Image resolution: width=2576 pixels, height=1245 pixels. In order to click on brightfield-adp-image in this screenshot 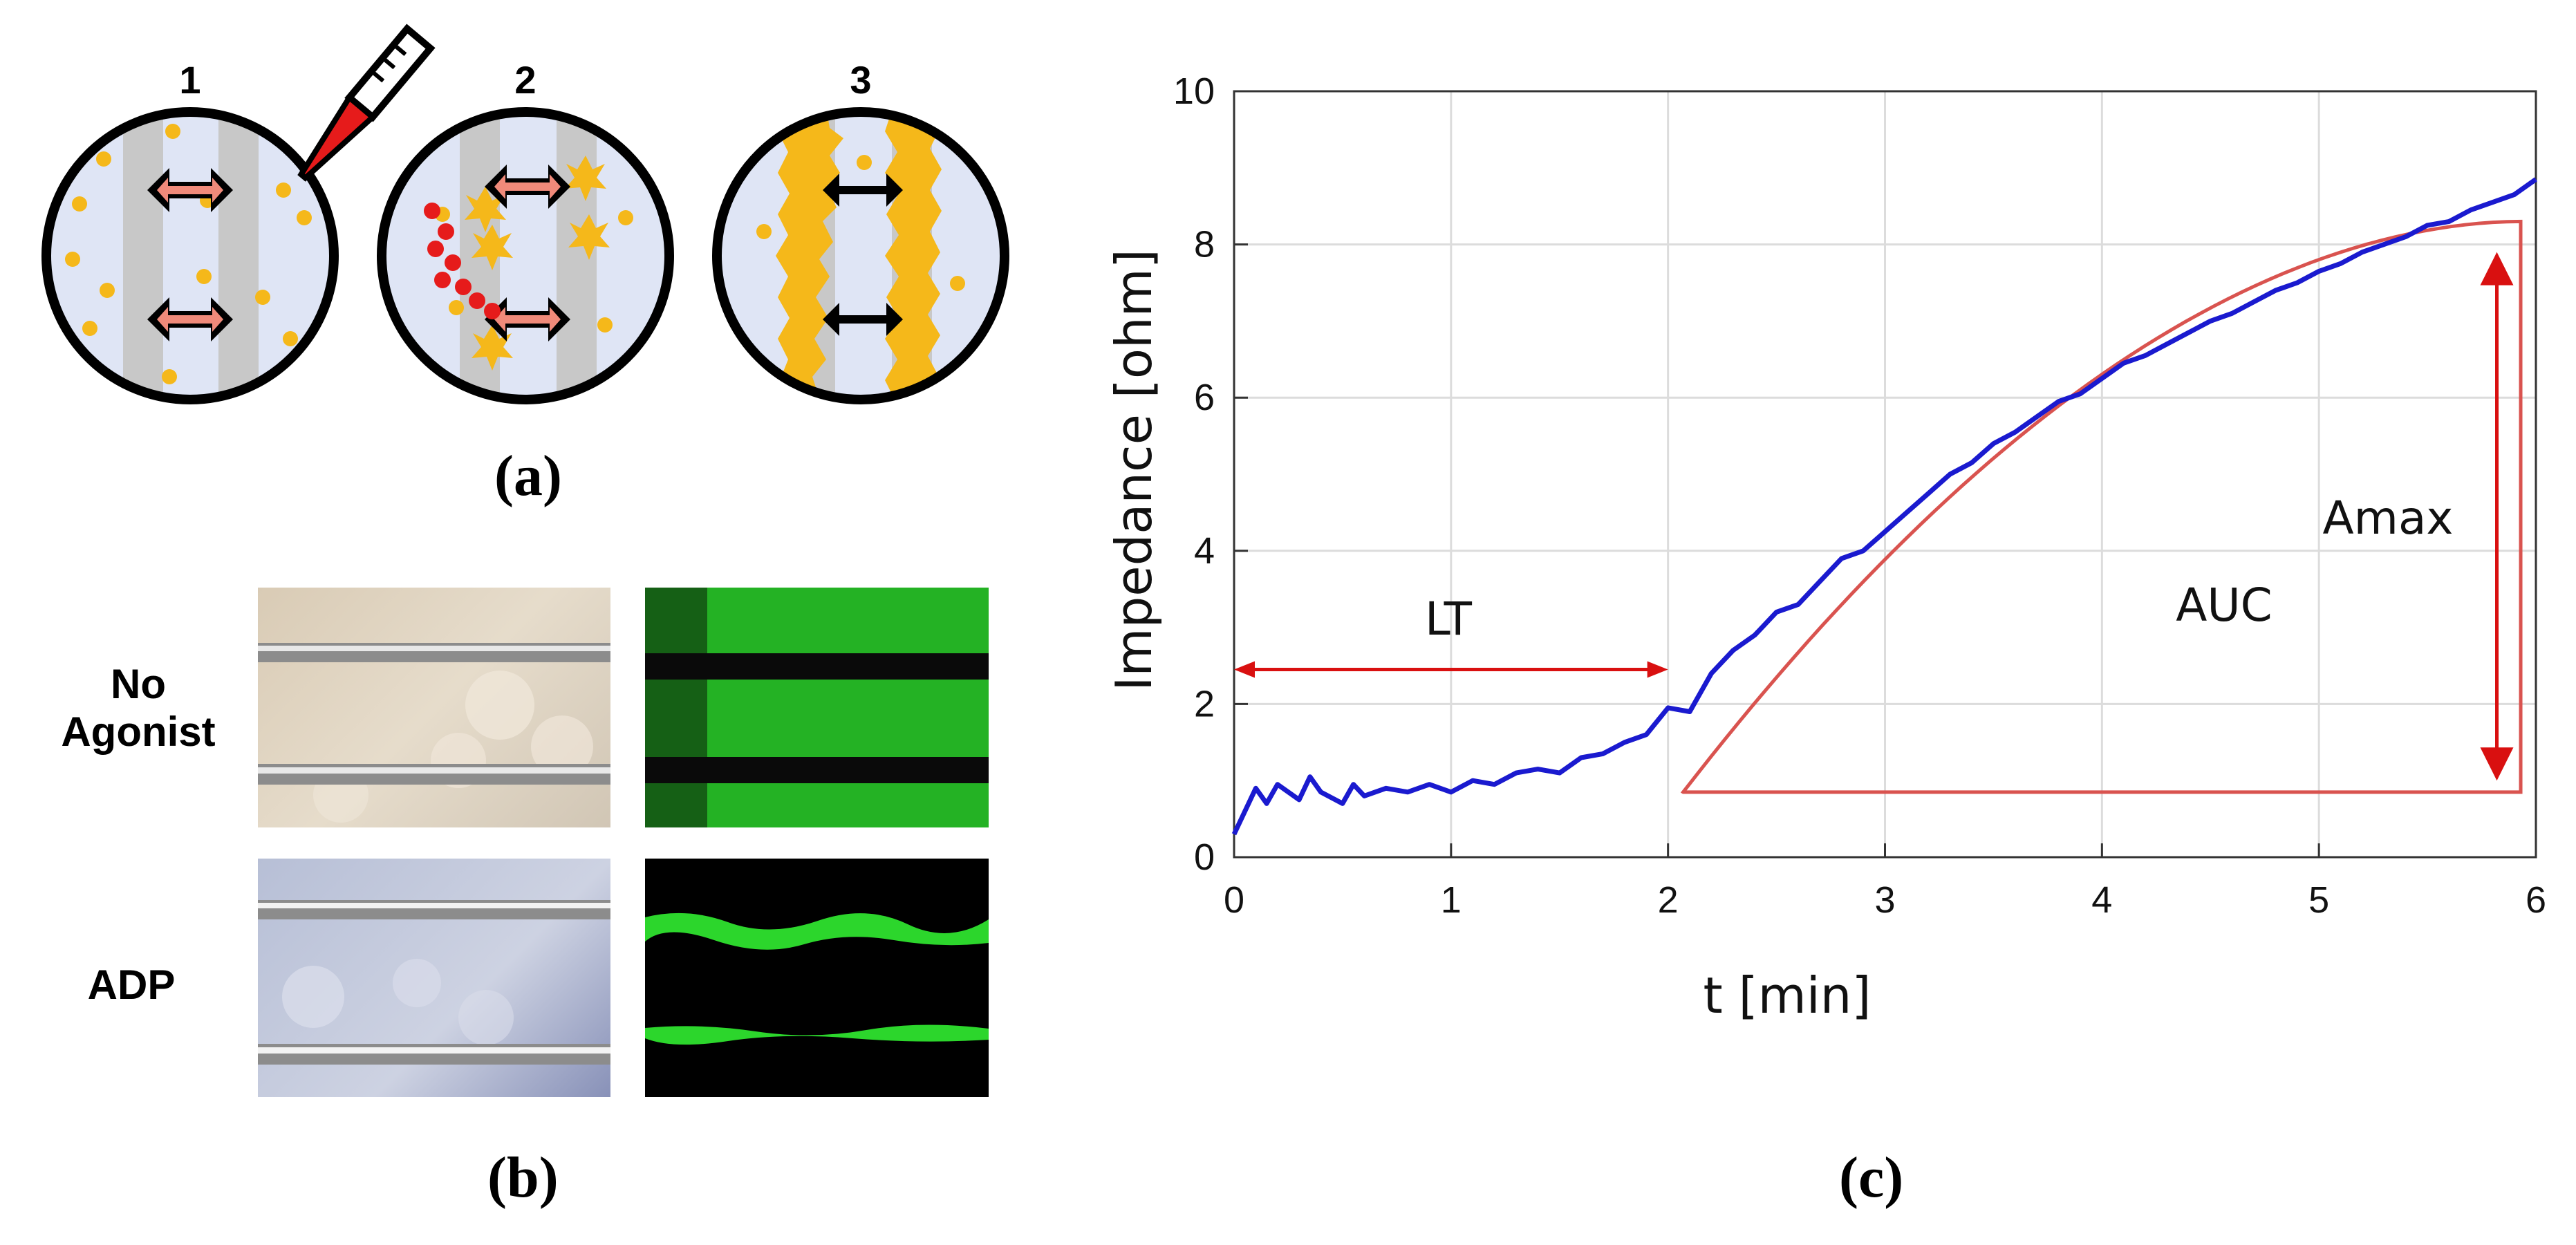, I will do `click(434, 978)`.